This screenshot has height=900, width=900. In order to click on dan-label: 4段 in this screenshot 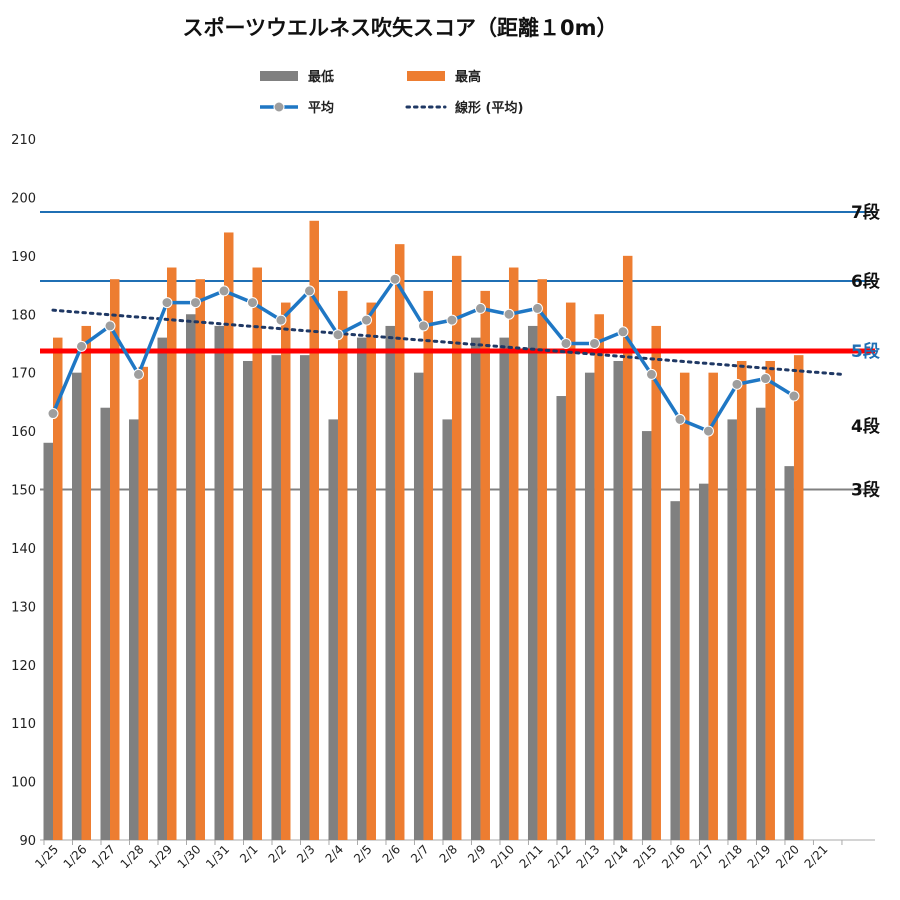, I will do `click(865, 426)`.